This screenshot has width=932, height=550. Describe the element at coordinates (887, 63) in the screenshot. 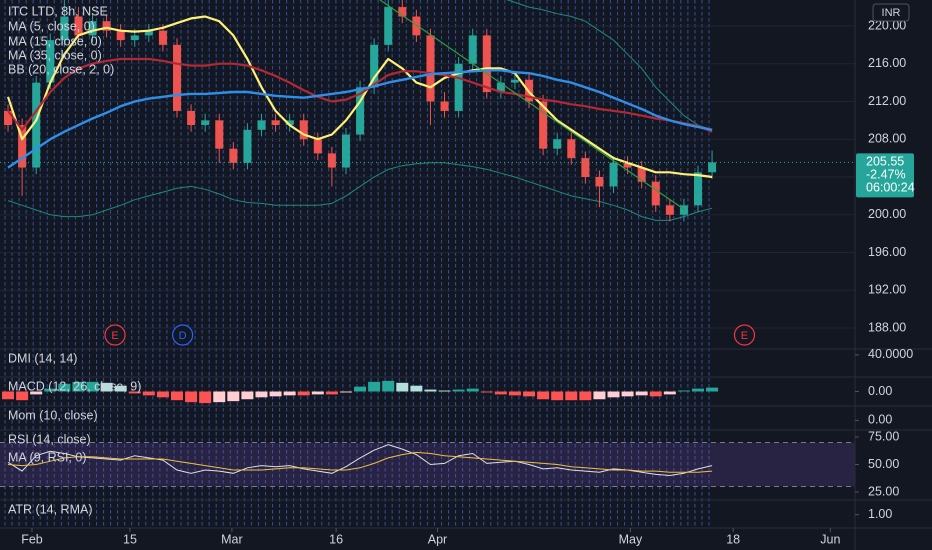

I see `y-tick-label: 216.00` at that location.